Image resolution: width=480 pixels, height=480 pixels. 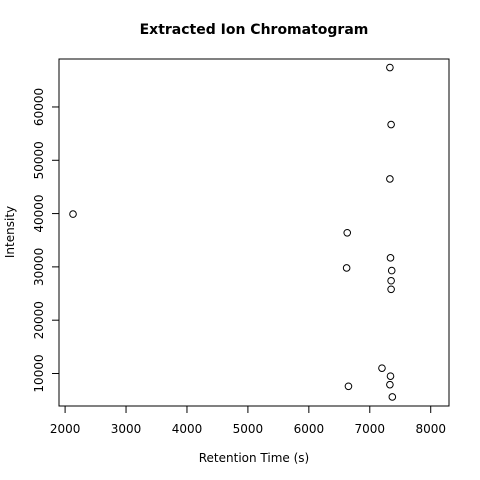 I want to click on x-tick-label: 8000, so click(x=430, y=429).